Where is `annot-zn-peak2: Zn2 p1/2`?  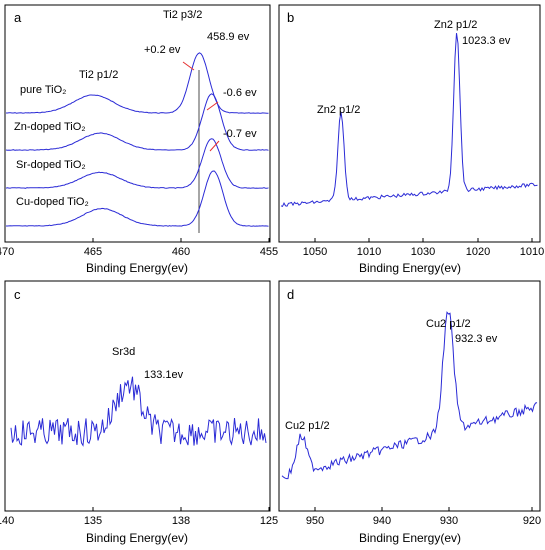
annot-zn-peak2: Zn2 p1/2 is located at coordinates (455, 25).